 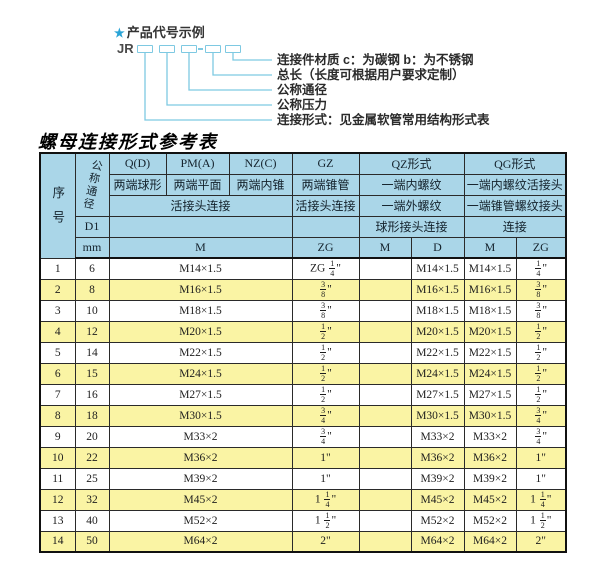 What do you see at coordinates (383, 120) in the screenshot?
I see `label-connection-form: 连接形式：见金属软管常用结构形式表` at bounding box center [383, 120].